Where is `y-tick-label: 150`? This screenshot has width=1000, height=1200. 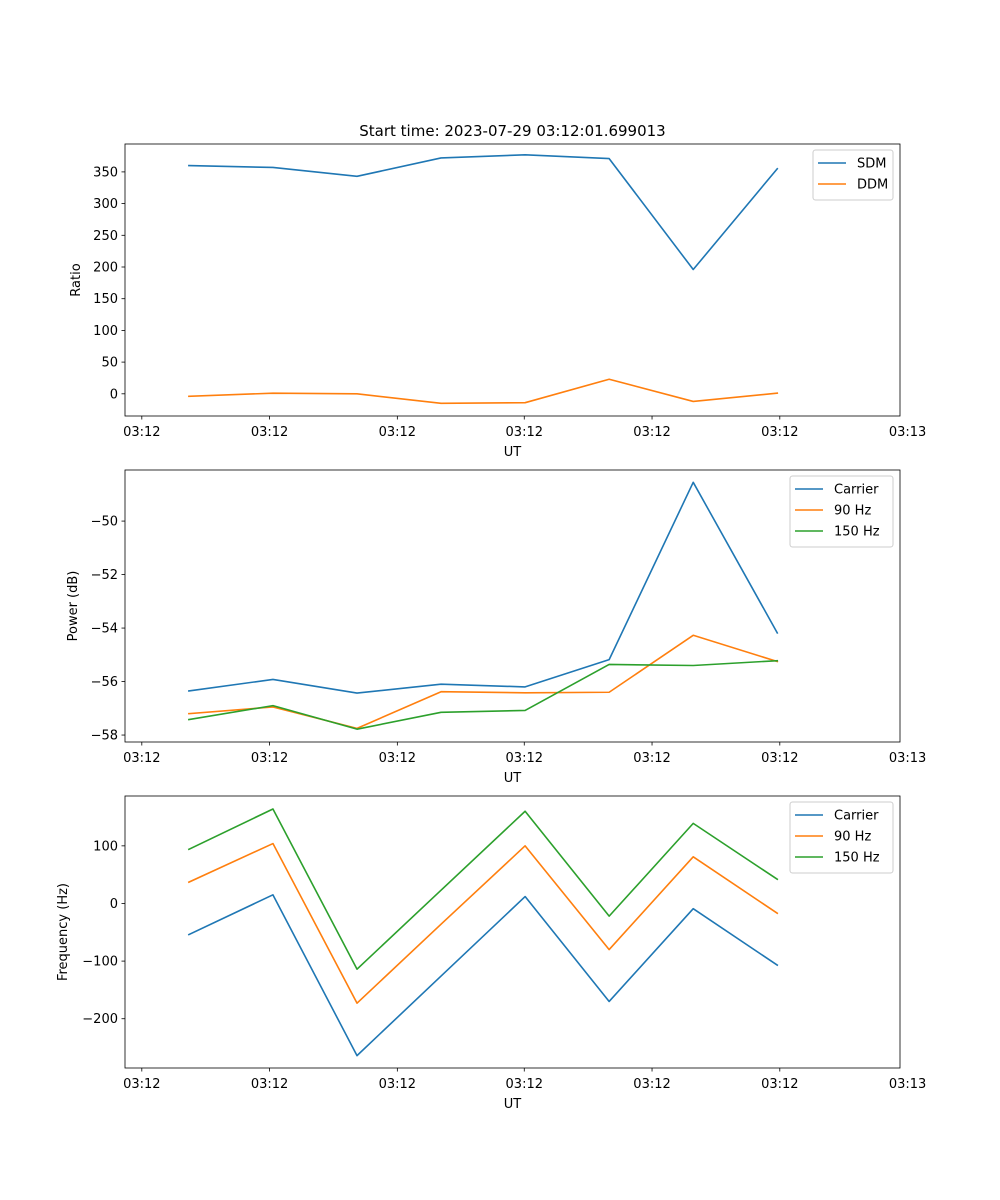
y-tick-label: 150 is located at coordinates (105, 299).